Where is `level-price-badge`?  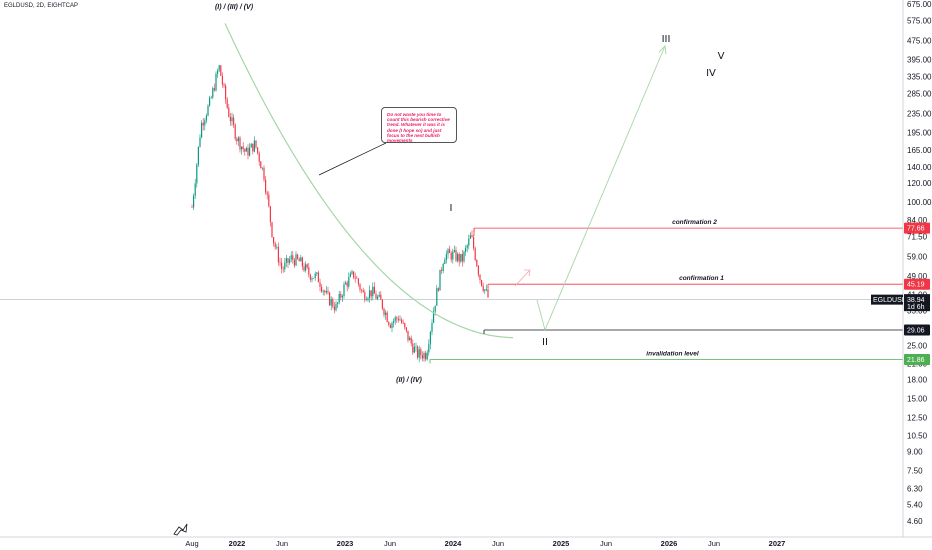 level-price-badge is located at coordinates (917, 359).